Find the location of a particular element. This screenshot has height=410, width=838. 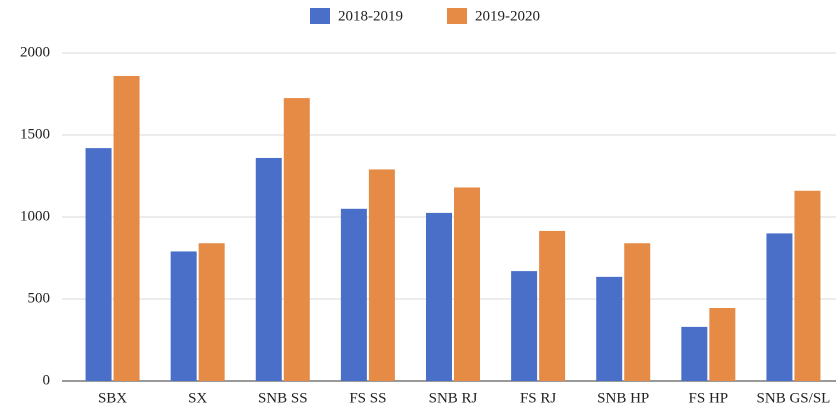

y-tick-label: 1500 is located at coordinates (35, 134).